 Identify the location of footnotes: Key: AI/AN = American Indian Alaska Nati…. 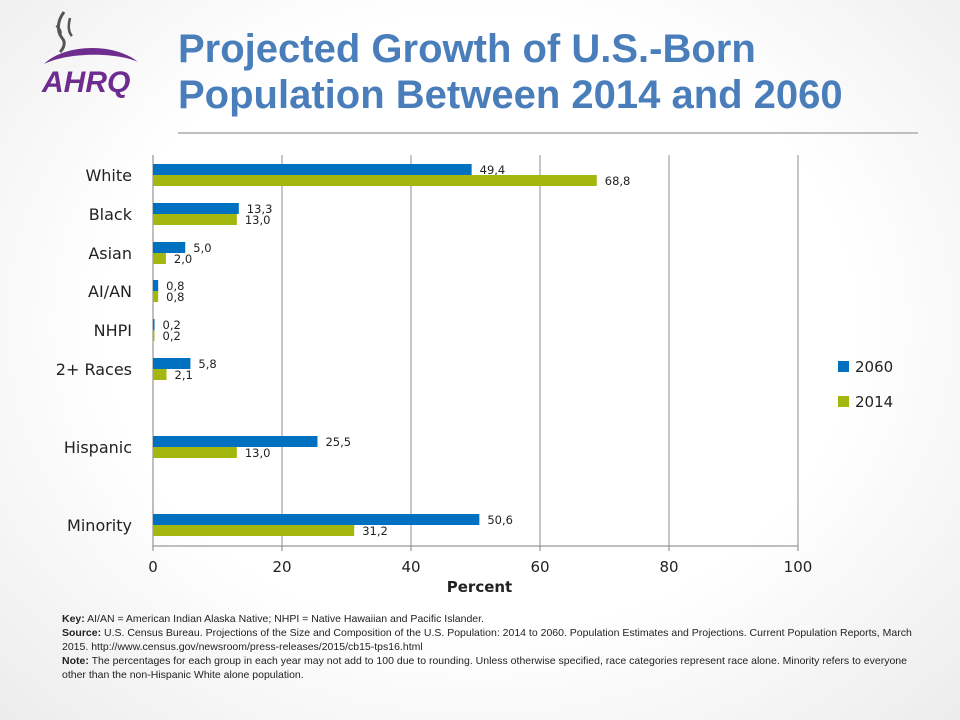
(487, 647).